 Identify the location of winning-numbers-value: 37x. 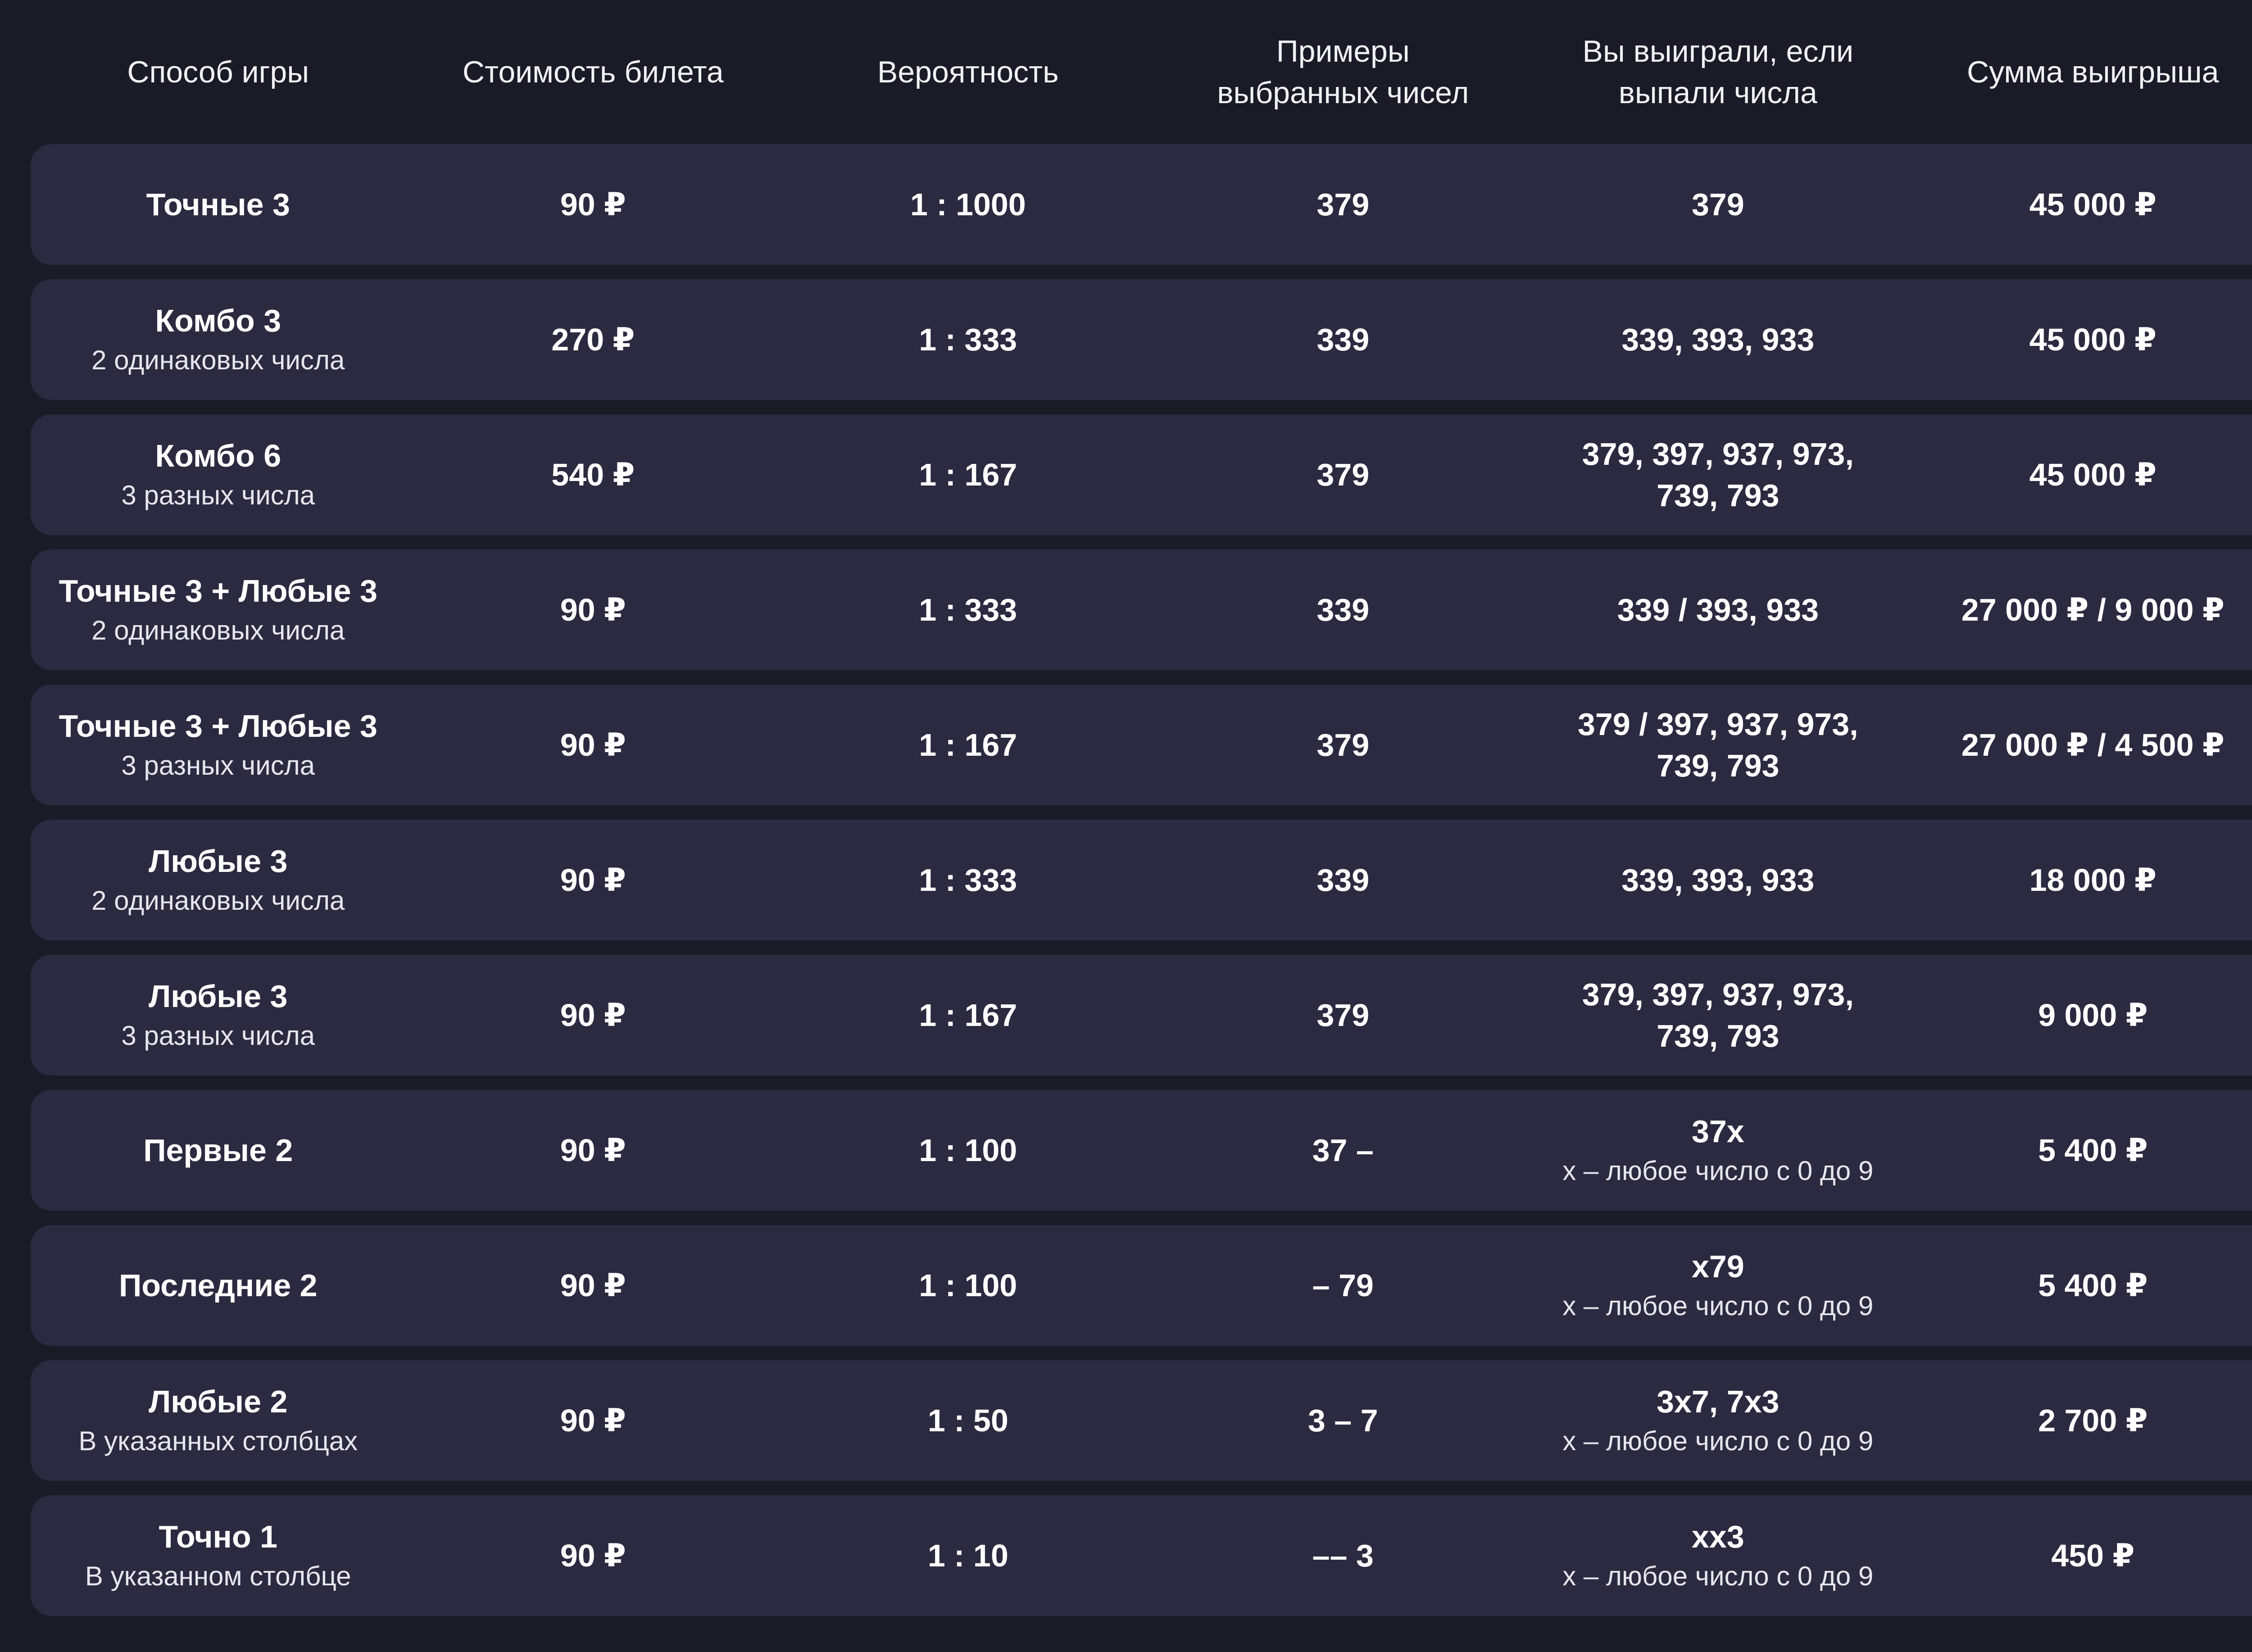
(1717, 1131).